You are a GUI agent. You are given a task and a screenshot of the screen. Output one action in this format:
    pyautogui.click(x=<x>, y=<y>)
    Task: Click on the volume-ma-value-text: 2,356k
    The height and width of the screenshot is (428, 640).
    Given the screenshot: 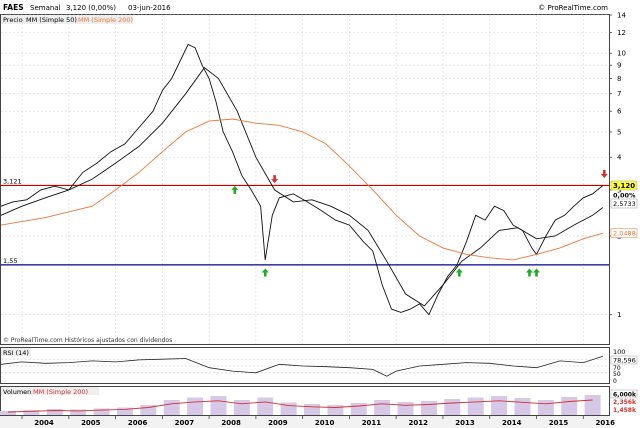 What is the action you would take?
    pyautogui.click(x=625, y=402)
    